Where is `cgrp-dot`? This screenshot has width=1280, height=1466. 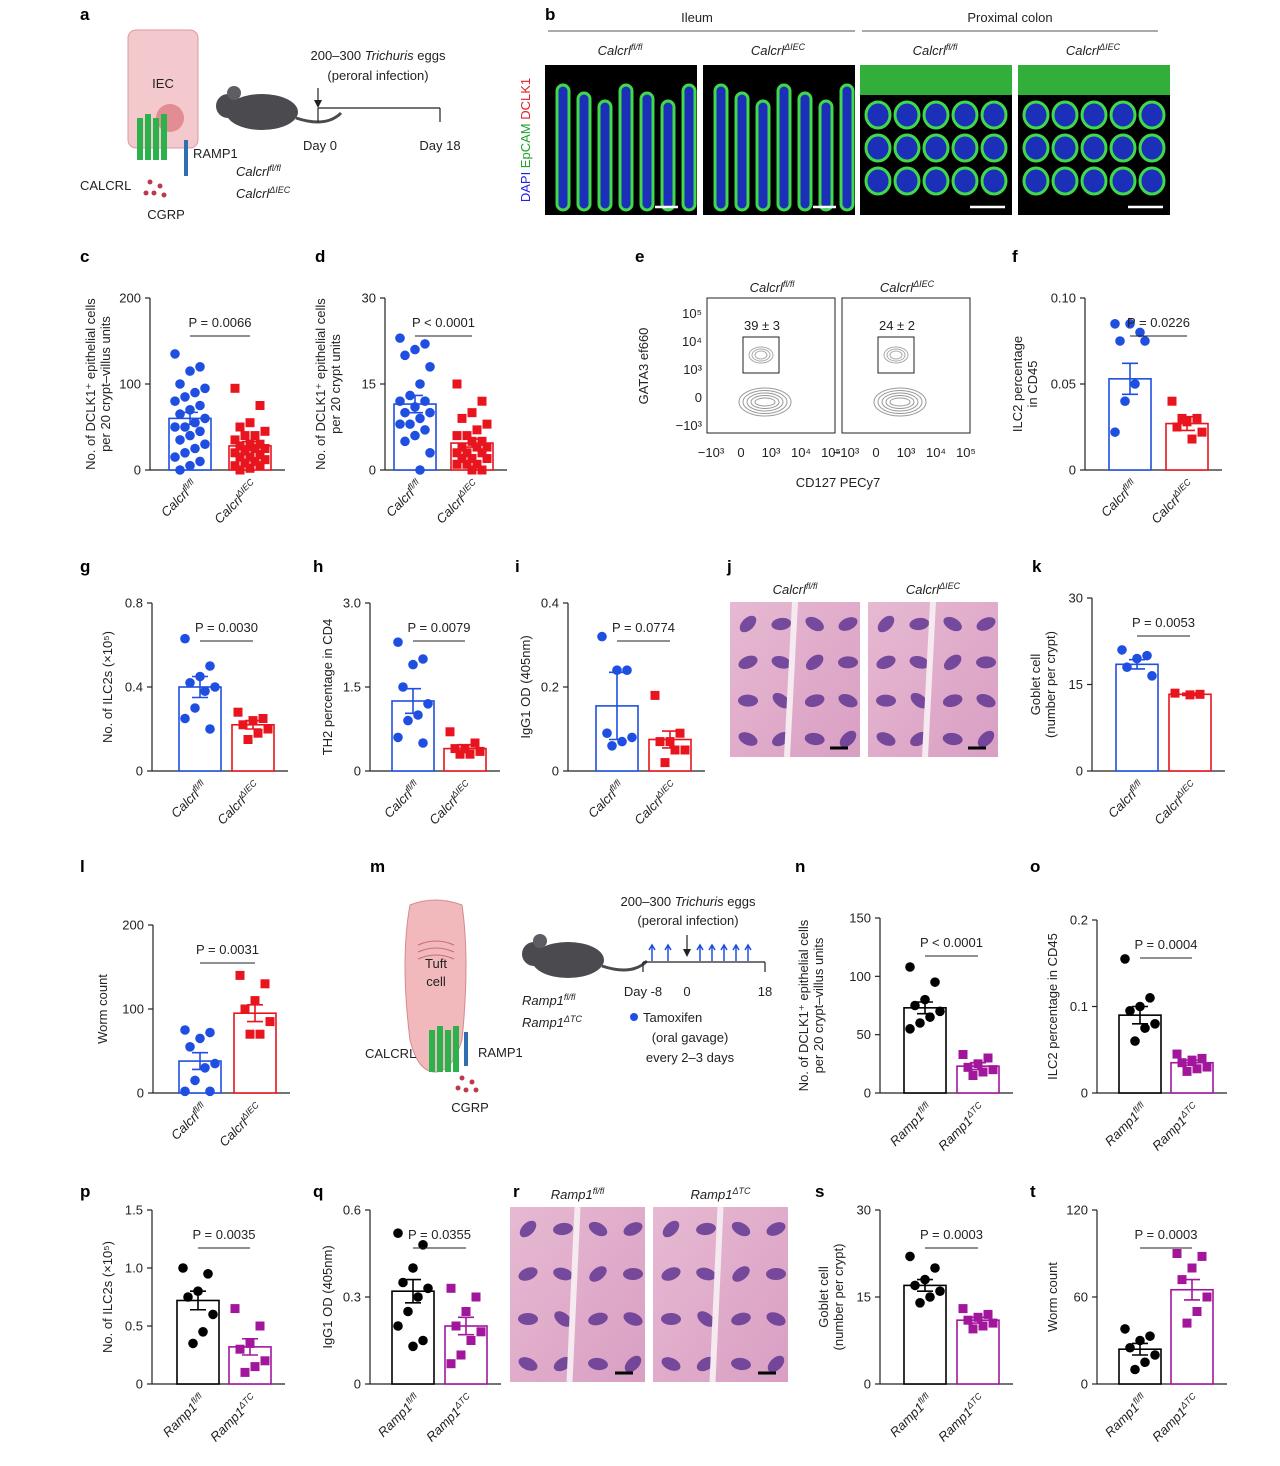
cgrp-dot is located at coordinates (466, 1090).